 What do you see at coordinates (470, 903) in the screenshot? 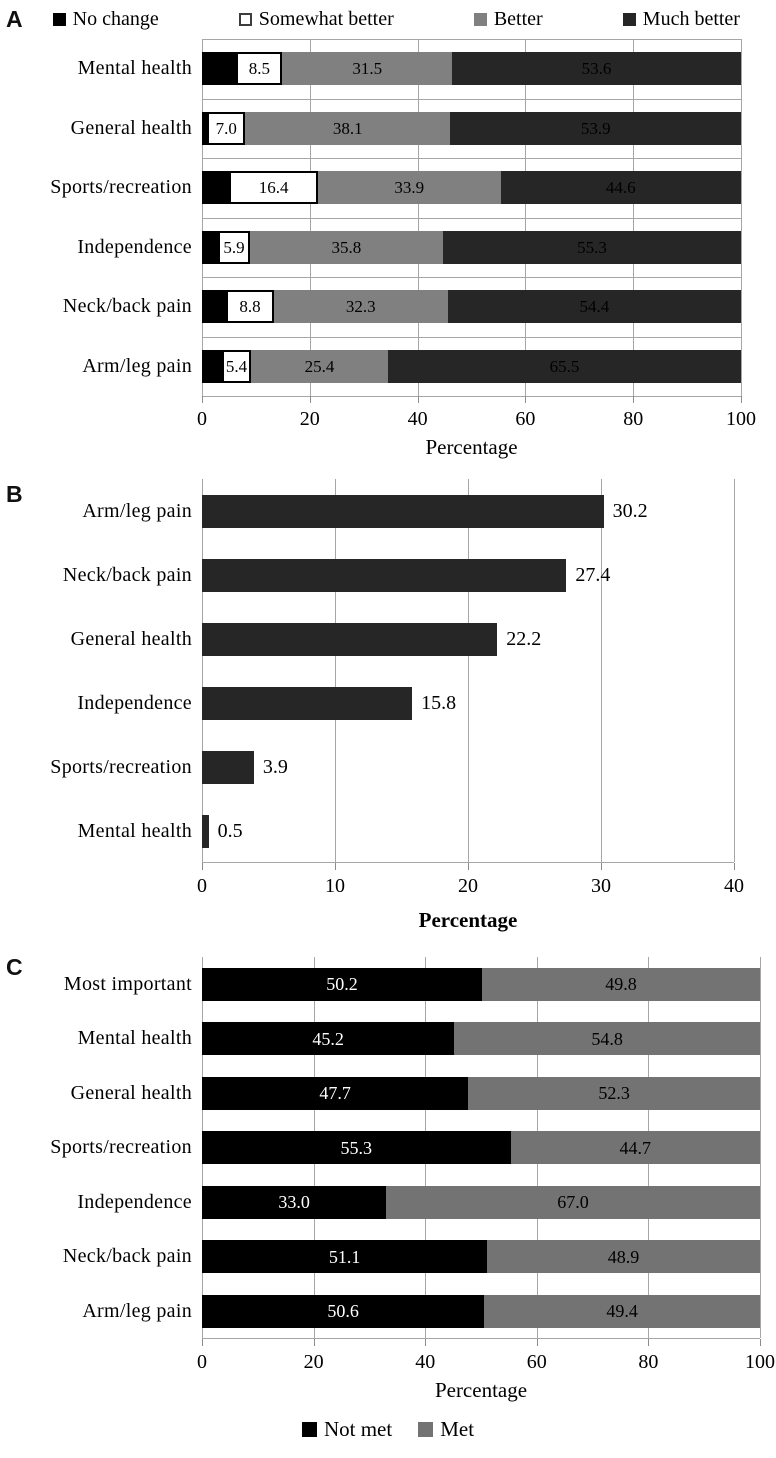
I see `x-axis: 0 10 20 30 40 Percentage` at bounding box center [470, 903].